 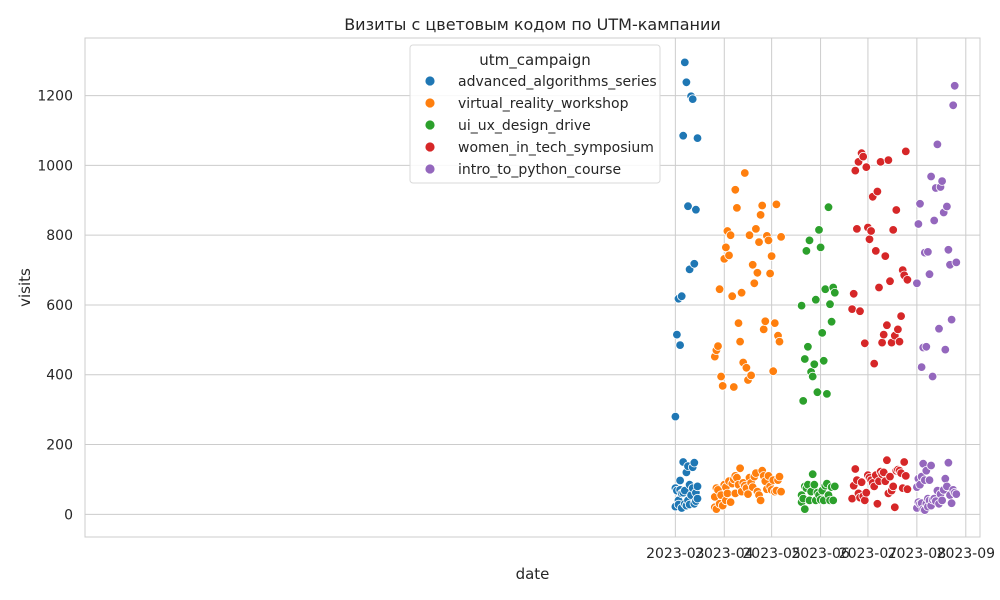 I want to click on y-tick-label: 200, so click(x=59, y=446).